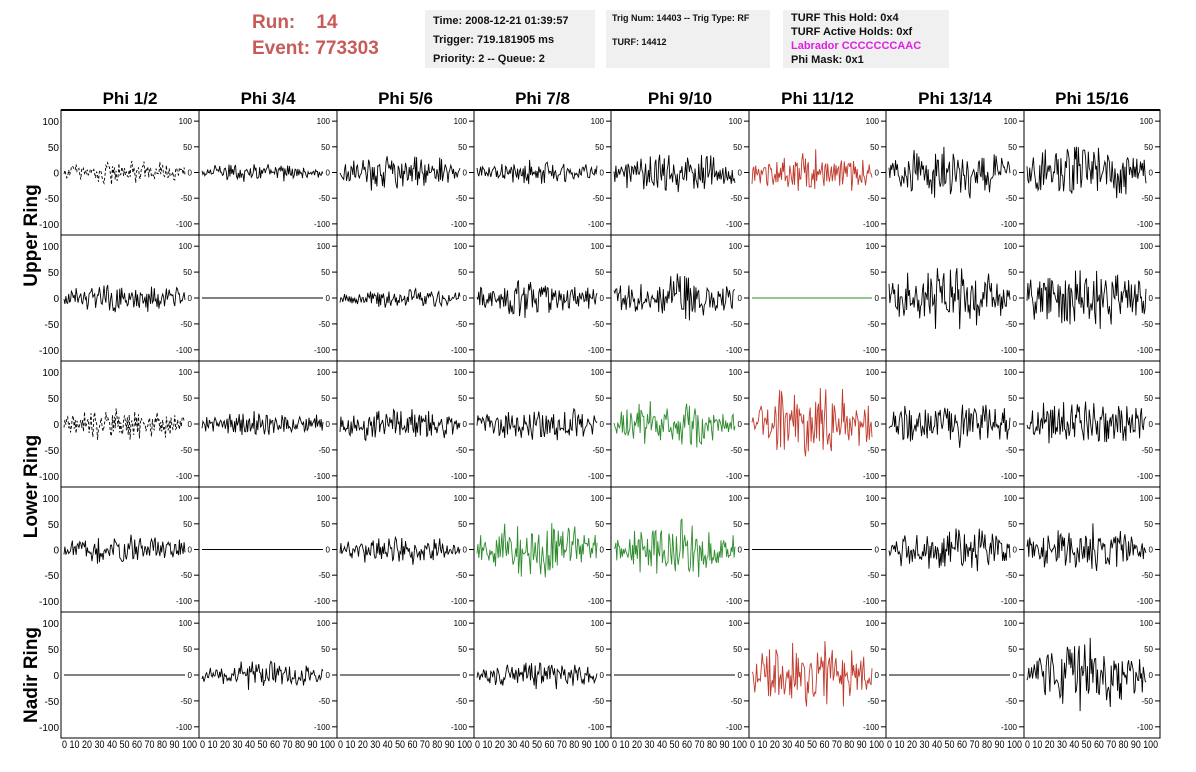 This screenshot has width=1196, height=772. I want to click on turf-active-text: TURF Active Holds: 0xf, so click(852, 32).